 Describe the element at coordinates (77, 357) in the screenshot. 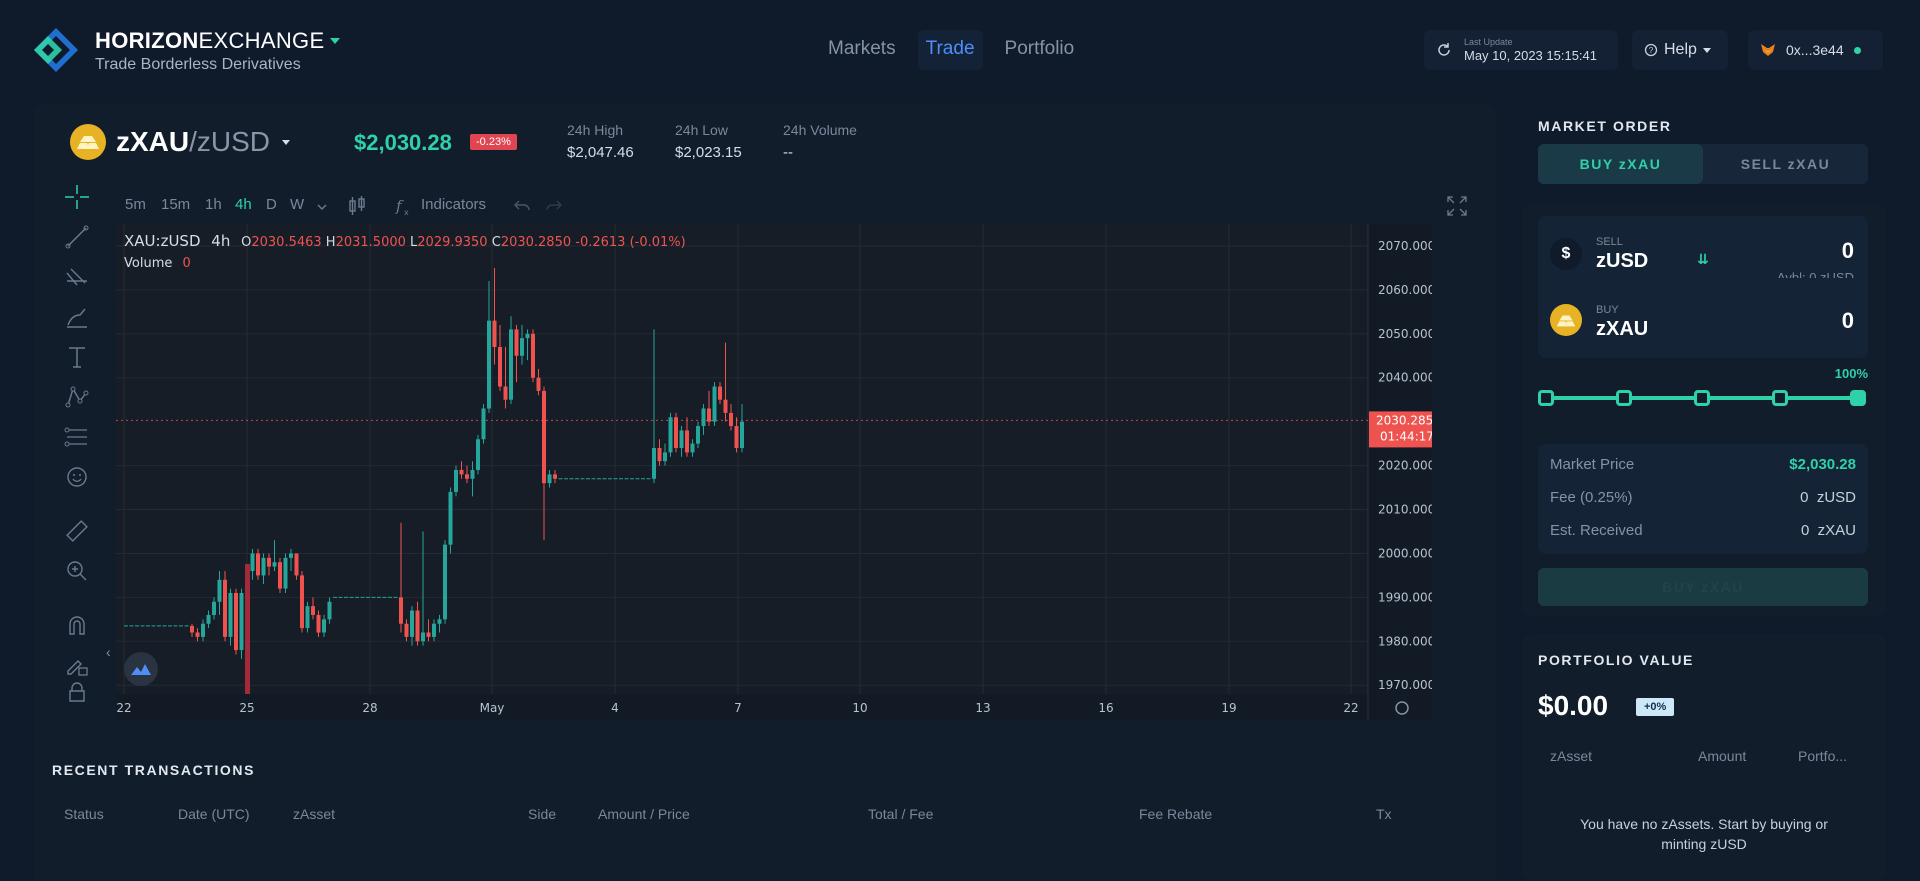

I see `text-tool-icon` at that location.